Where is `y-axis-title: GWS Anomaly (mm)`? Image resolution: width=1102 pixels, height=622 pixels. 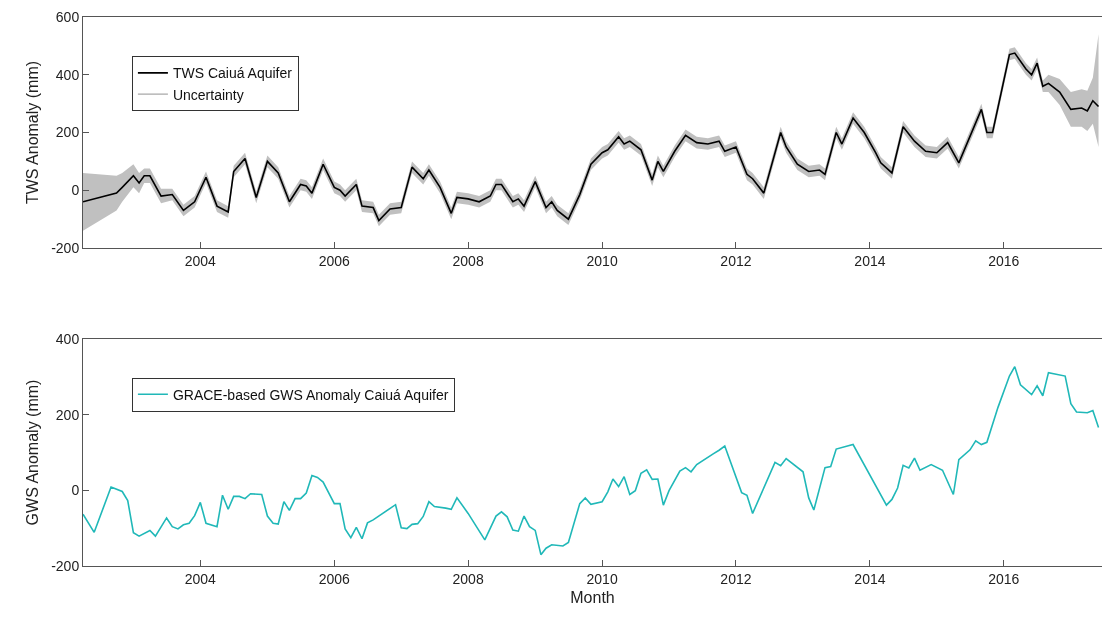 y-axis-title: GWS Anomaly (mm) is located at coordinates (33, 452).